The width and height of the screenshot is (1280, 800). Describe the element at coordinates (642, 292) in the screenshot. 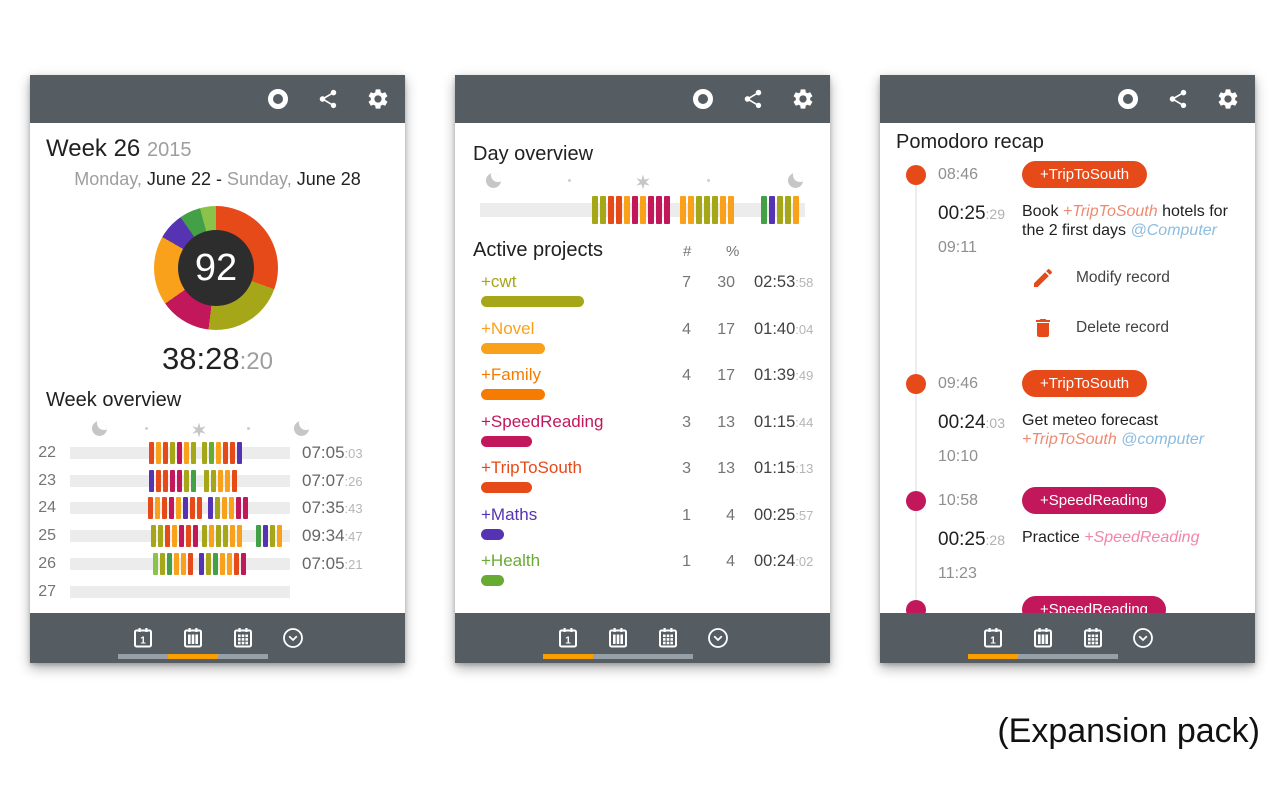

I see `project-row: +cwt 7 30 02:53:58` at that location.